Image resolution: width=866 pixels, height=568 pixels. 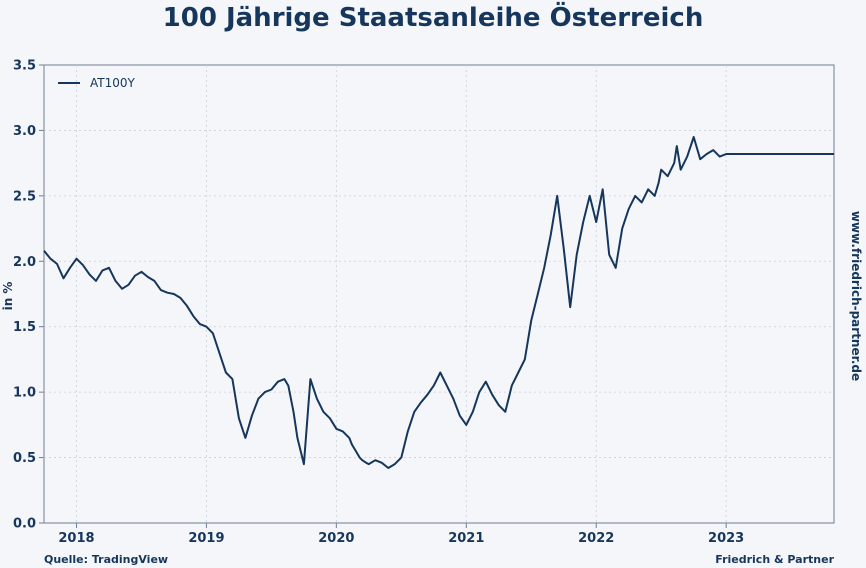 I want to click on y-tick-label: 2.0, so click(x=24, y=262).